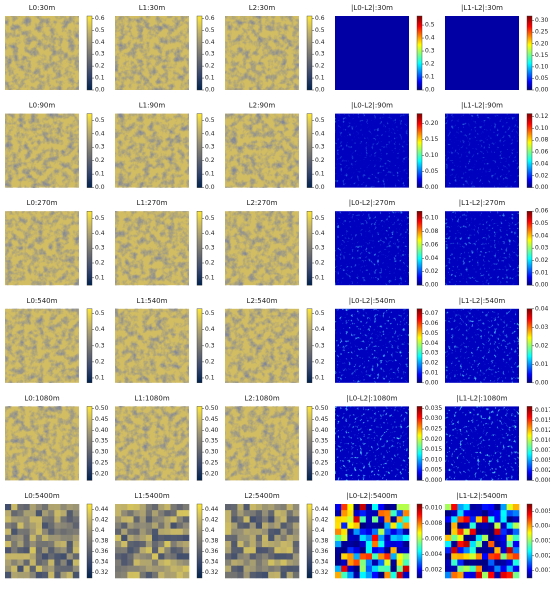 The height and width of the screenshot is (591, 550). Describe the element at coordinates (210, 18) in the screenshot. I see `colorbar-tick-label: 0.6` at that location.